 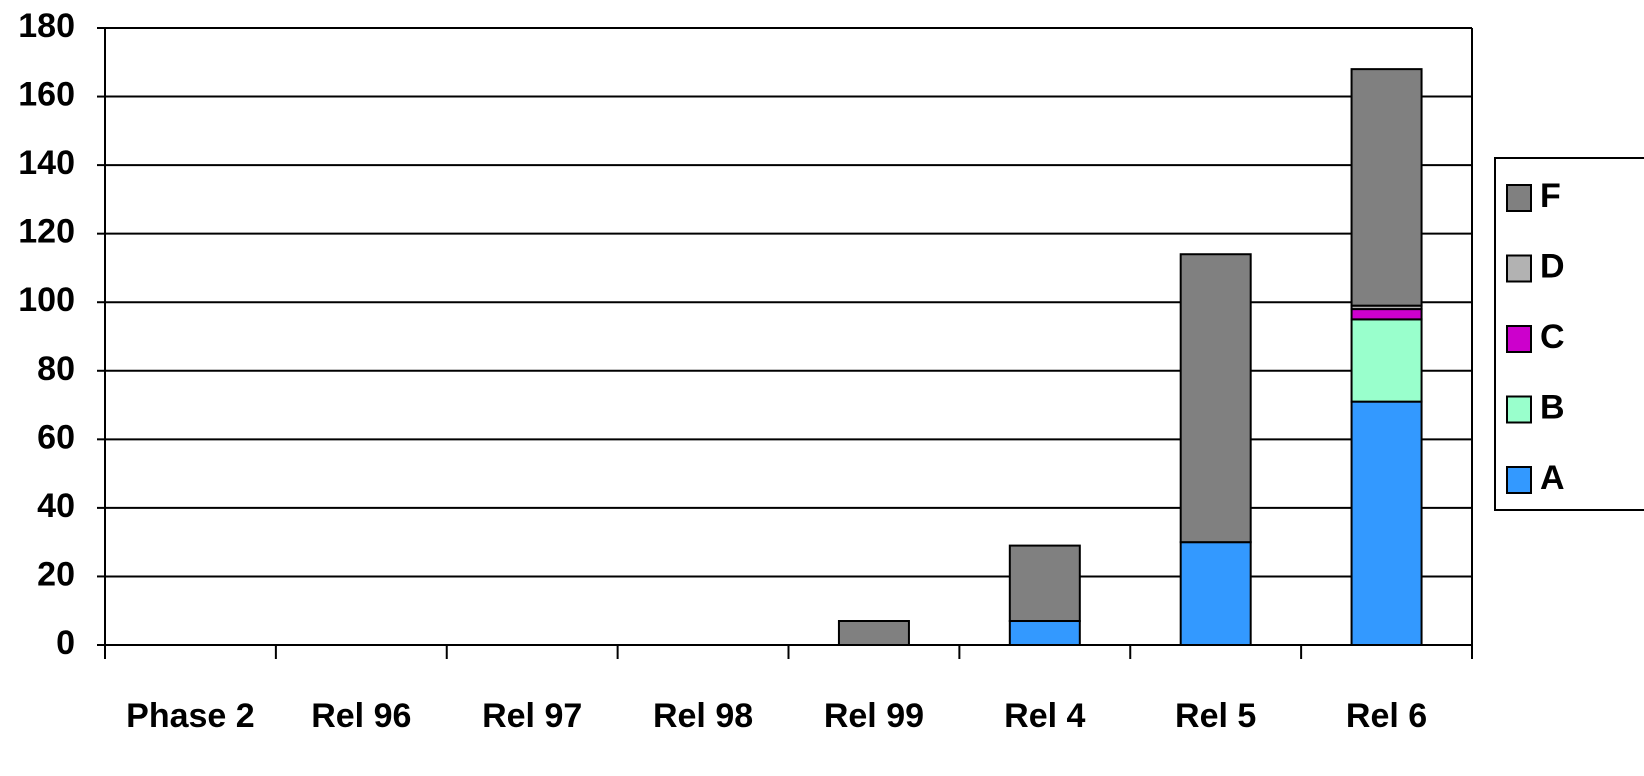 What do you see at coordinates (190, 716) in the screenshot?
I see `x-tick-label: Phase 2` at bounding box center [190, 716].